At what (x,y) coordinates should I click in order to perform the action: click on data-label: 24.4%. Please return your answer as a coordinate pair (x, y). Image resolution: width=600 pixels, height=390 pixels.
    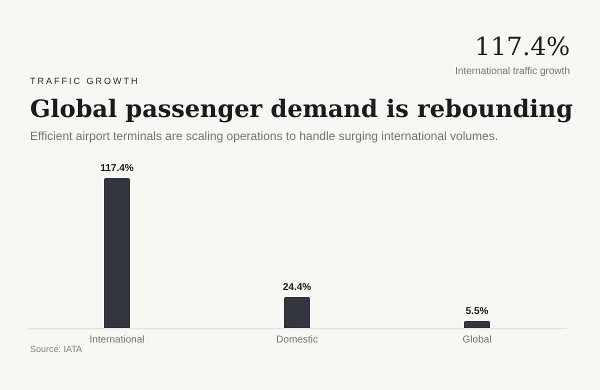
    Looking at the image, I should click on (297, 287).